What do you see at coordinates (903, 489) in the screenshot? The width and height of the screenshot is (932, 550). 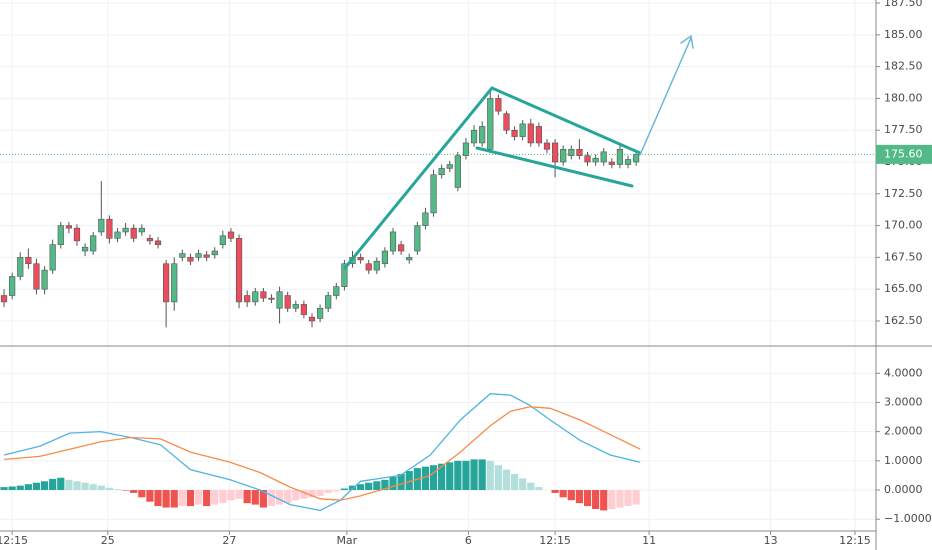 I see `y-tick-label: 0.0000` at bounding box center [903, 489].